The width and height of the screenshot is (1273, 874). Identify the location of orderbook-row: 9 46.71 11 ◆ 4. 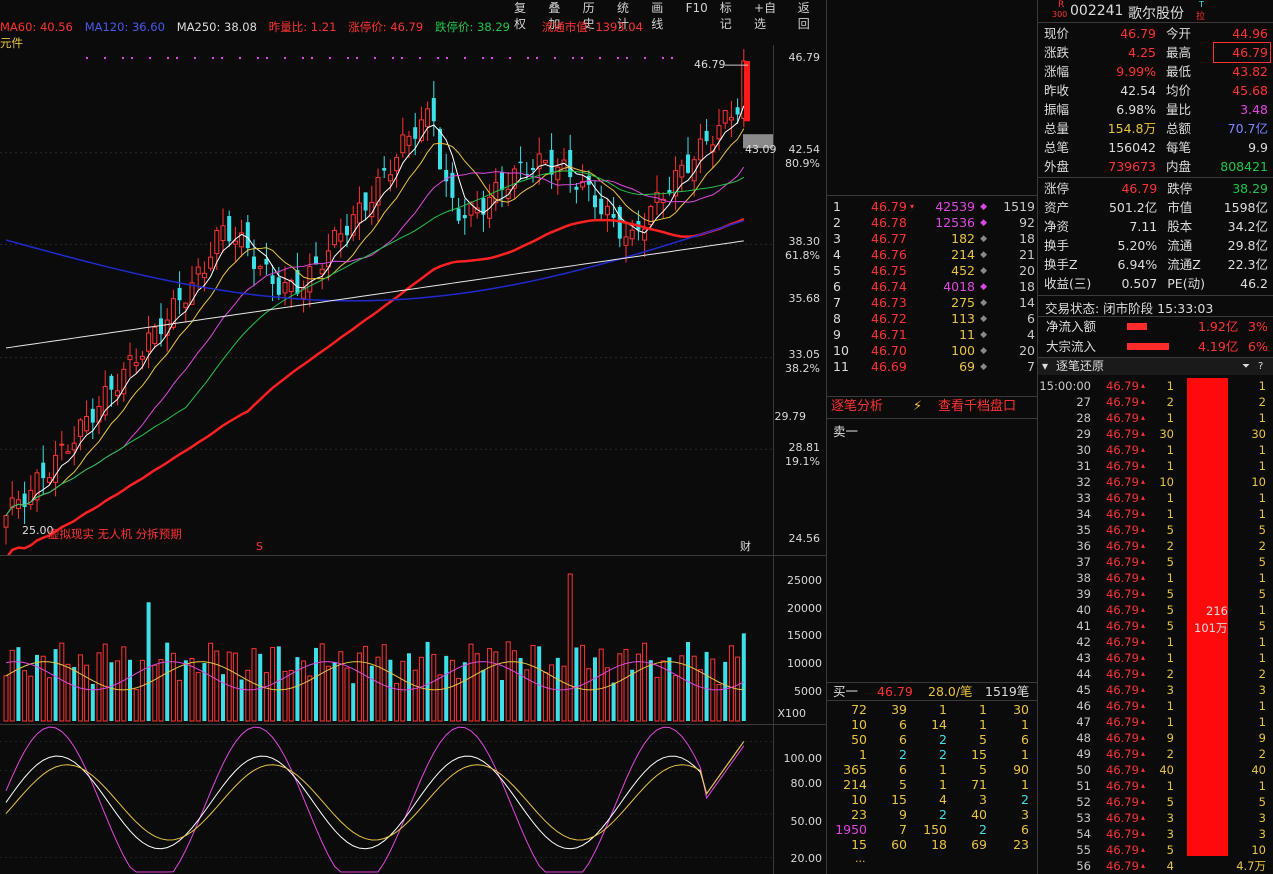
(932, 335).